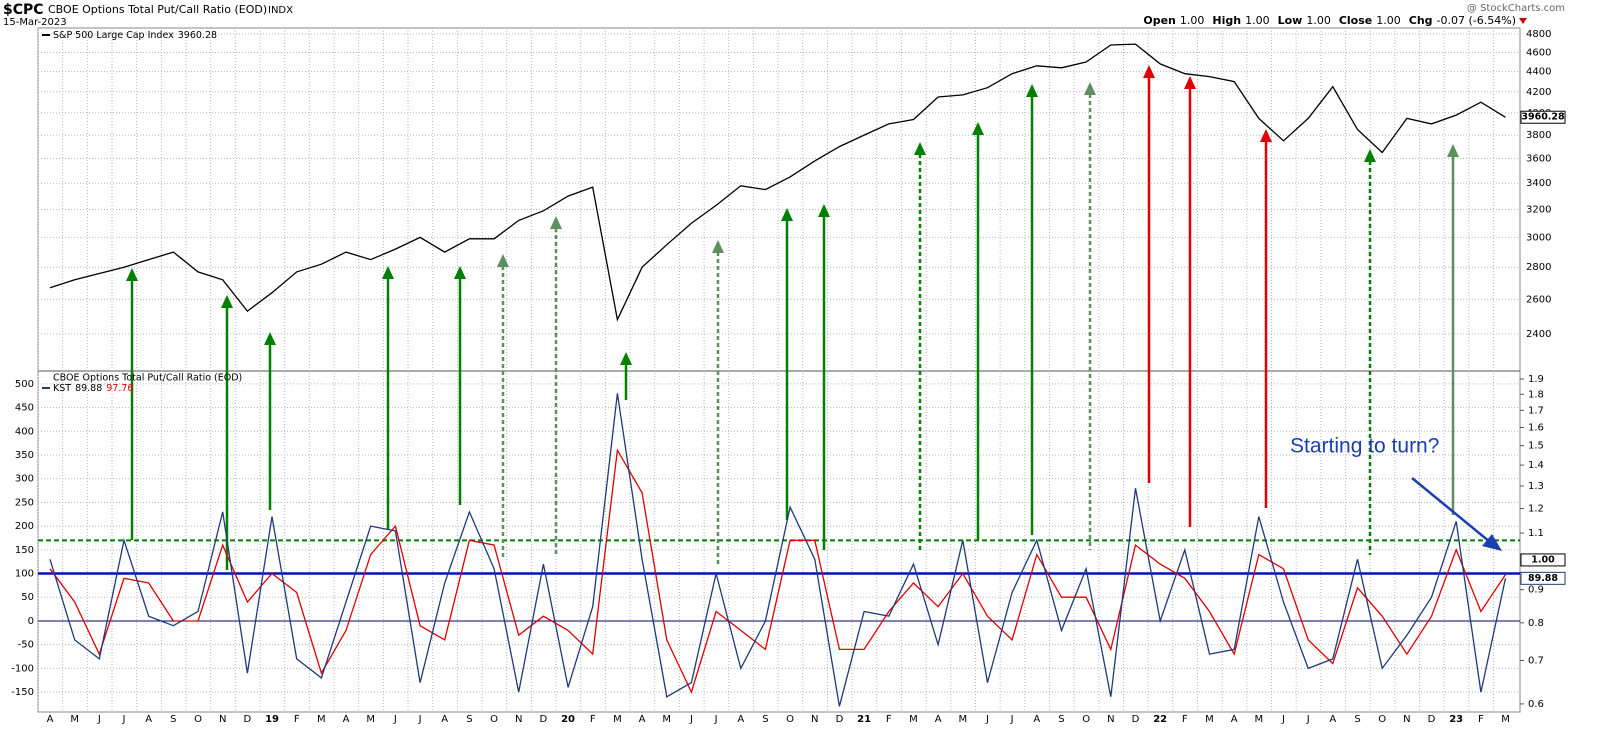 The height and width of the screenshot is (744, 1600). What do you see at coordinates (1523, 21) in the screenshot?
I see `change-icon` at bounding box center [1523, 21].